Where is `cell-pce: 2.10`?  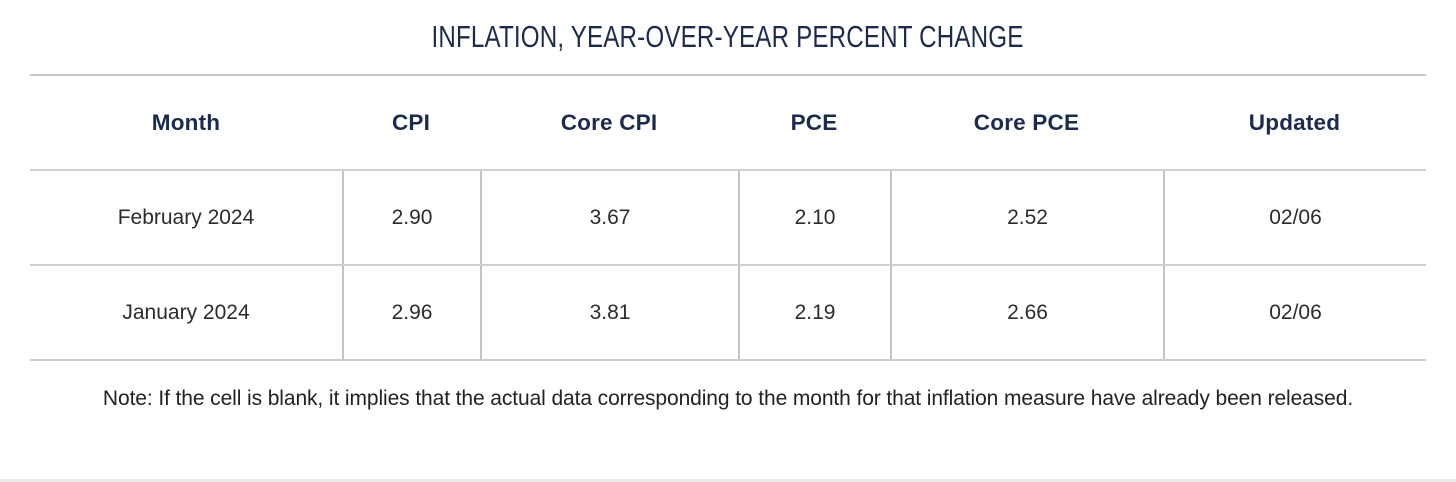
cell-pce: 2.10 is located at coordinates (814, 217).